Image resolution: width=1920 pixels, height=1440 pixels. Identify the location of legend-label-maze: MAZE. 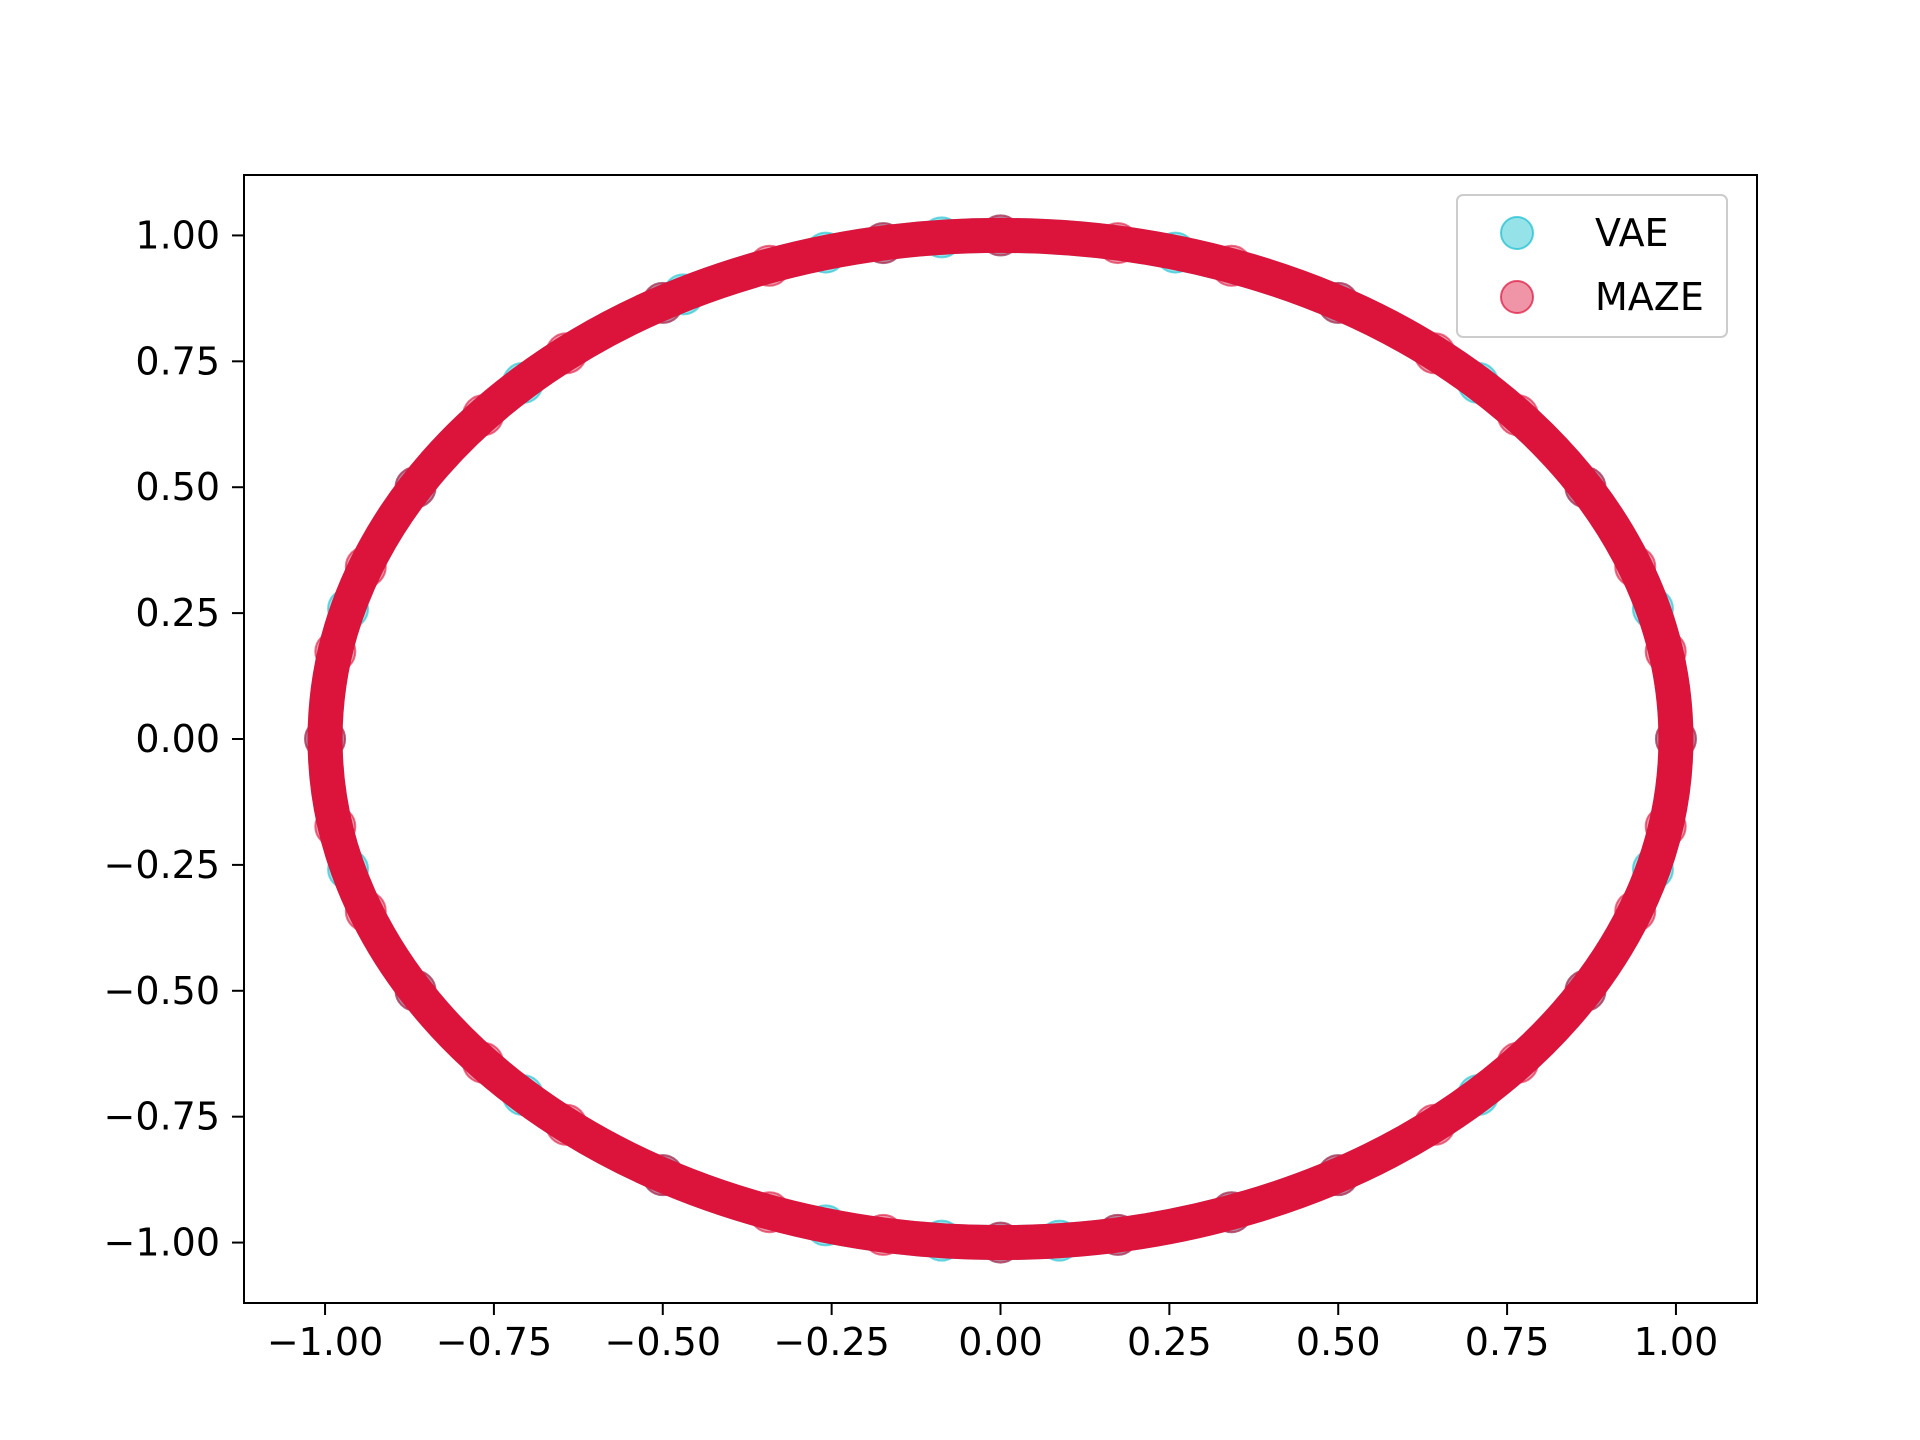
(1649, 297).